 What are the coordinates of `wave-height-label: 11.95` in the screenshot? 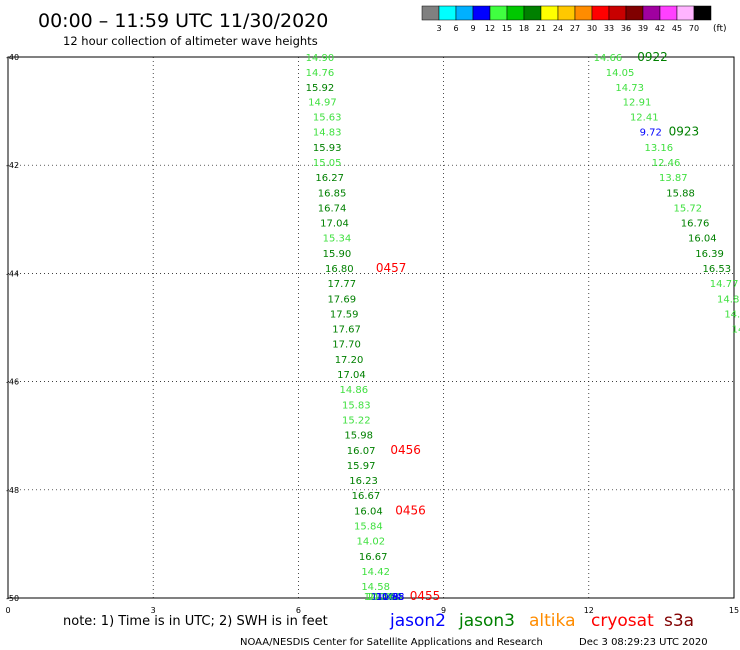 It's located at (390, 597).